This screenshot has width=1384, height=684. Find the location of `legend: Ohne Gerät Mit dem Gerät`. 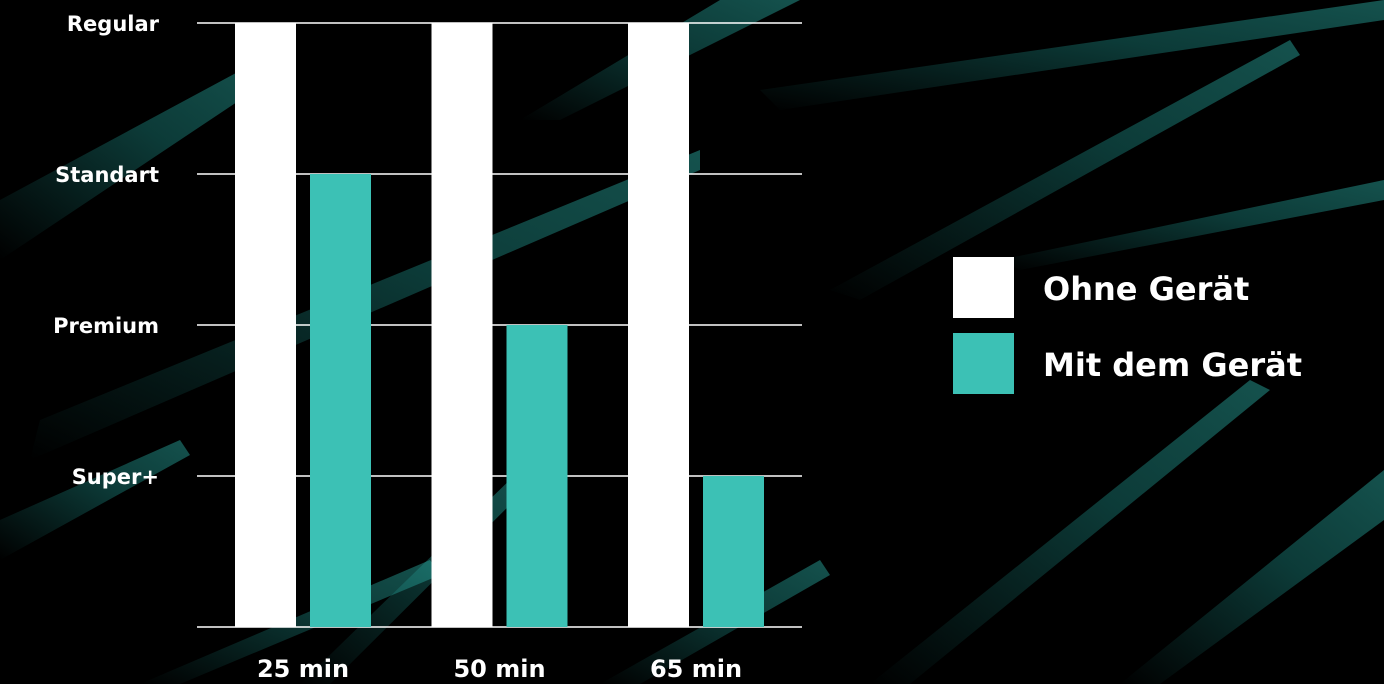

legend: Ohne Gerät Mit dem Gerät is located at coordinates (1127, 325).